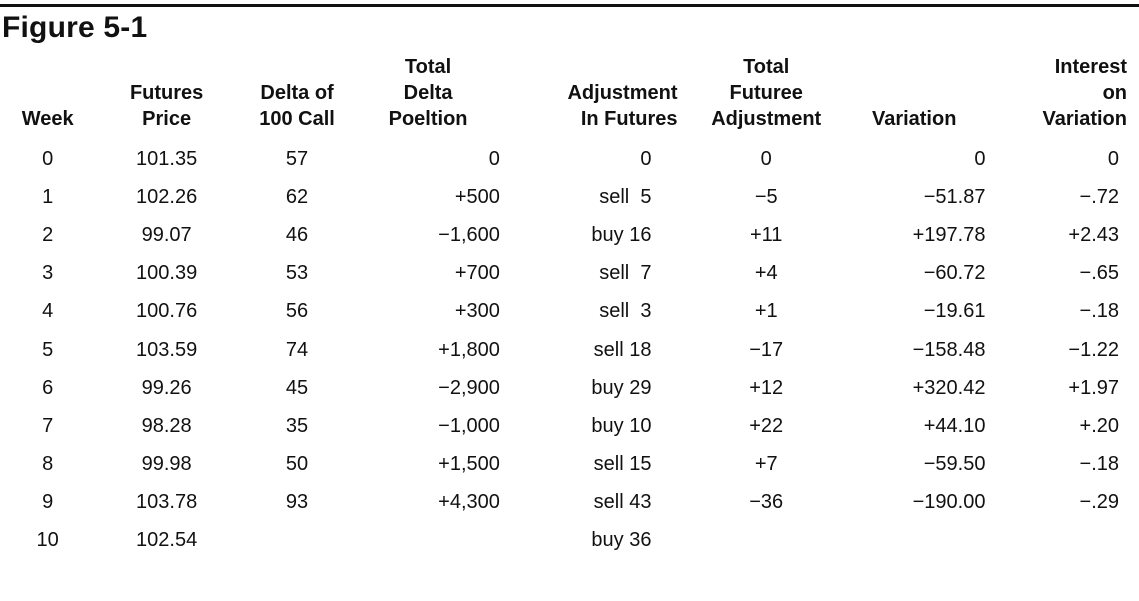  What do you see at coordinates (1084, 93) in the screenshot?
I see `header-interest-on-variation: Interest on Variation` at bounding box center [1084, 93].